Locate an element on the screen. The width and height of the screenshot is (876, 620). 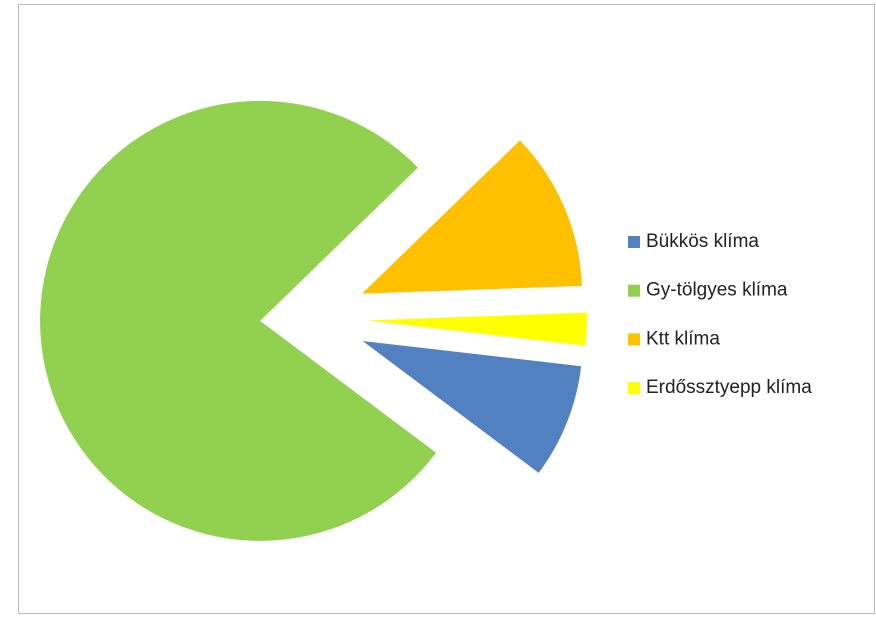
legend-label: Bükkös klíma is located at coordinates (702, 241).